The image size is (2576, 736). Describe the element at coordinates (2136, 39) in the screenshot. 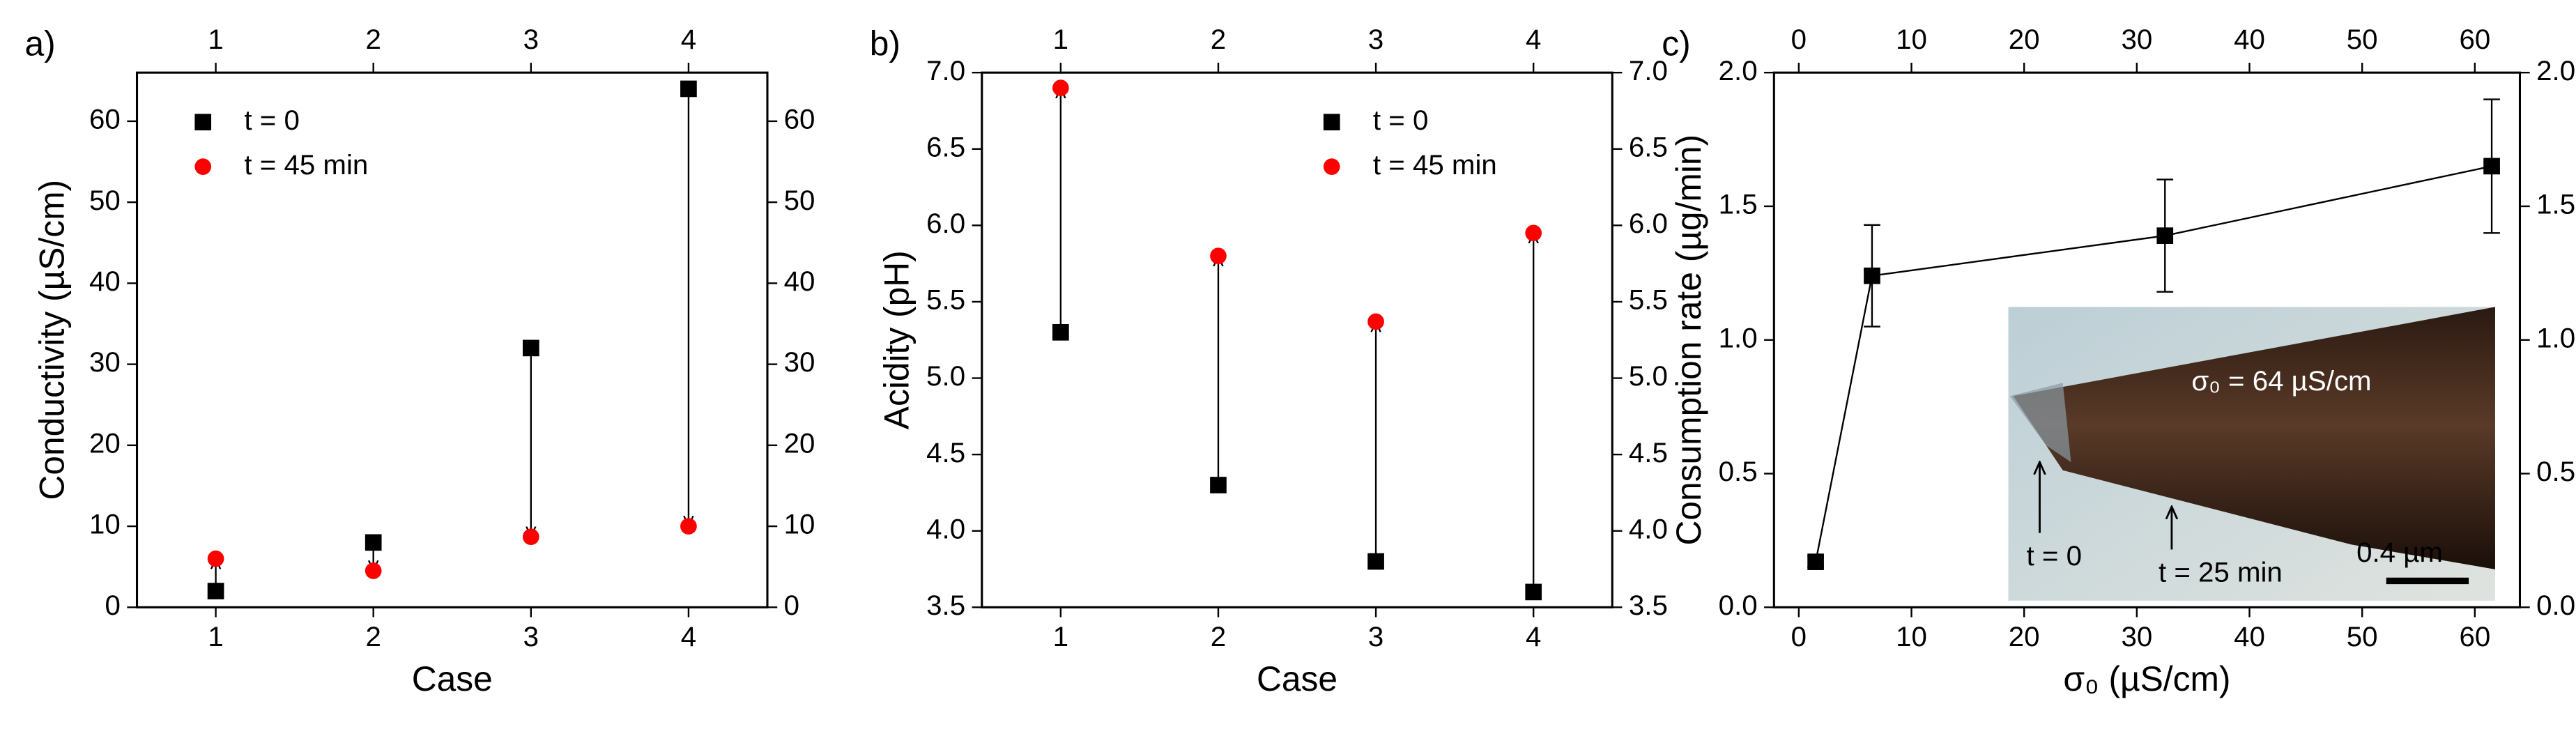

I see `x-tick-label-top: 30` at that location.